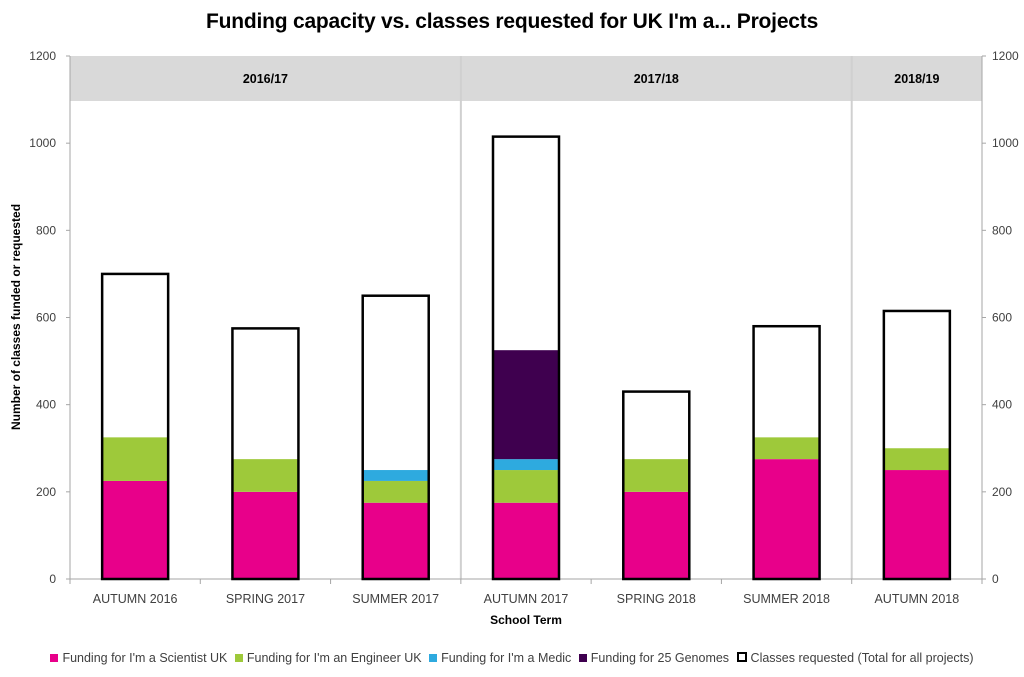 The height and width of the screenshot is (677, 1024). What do you see at coordinates (46, 230) in the screenshot?
I see `y-tick-label-left: 800` at bounding box center [46, 230].